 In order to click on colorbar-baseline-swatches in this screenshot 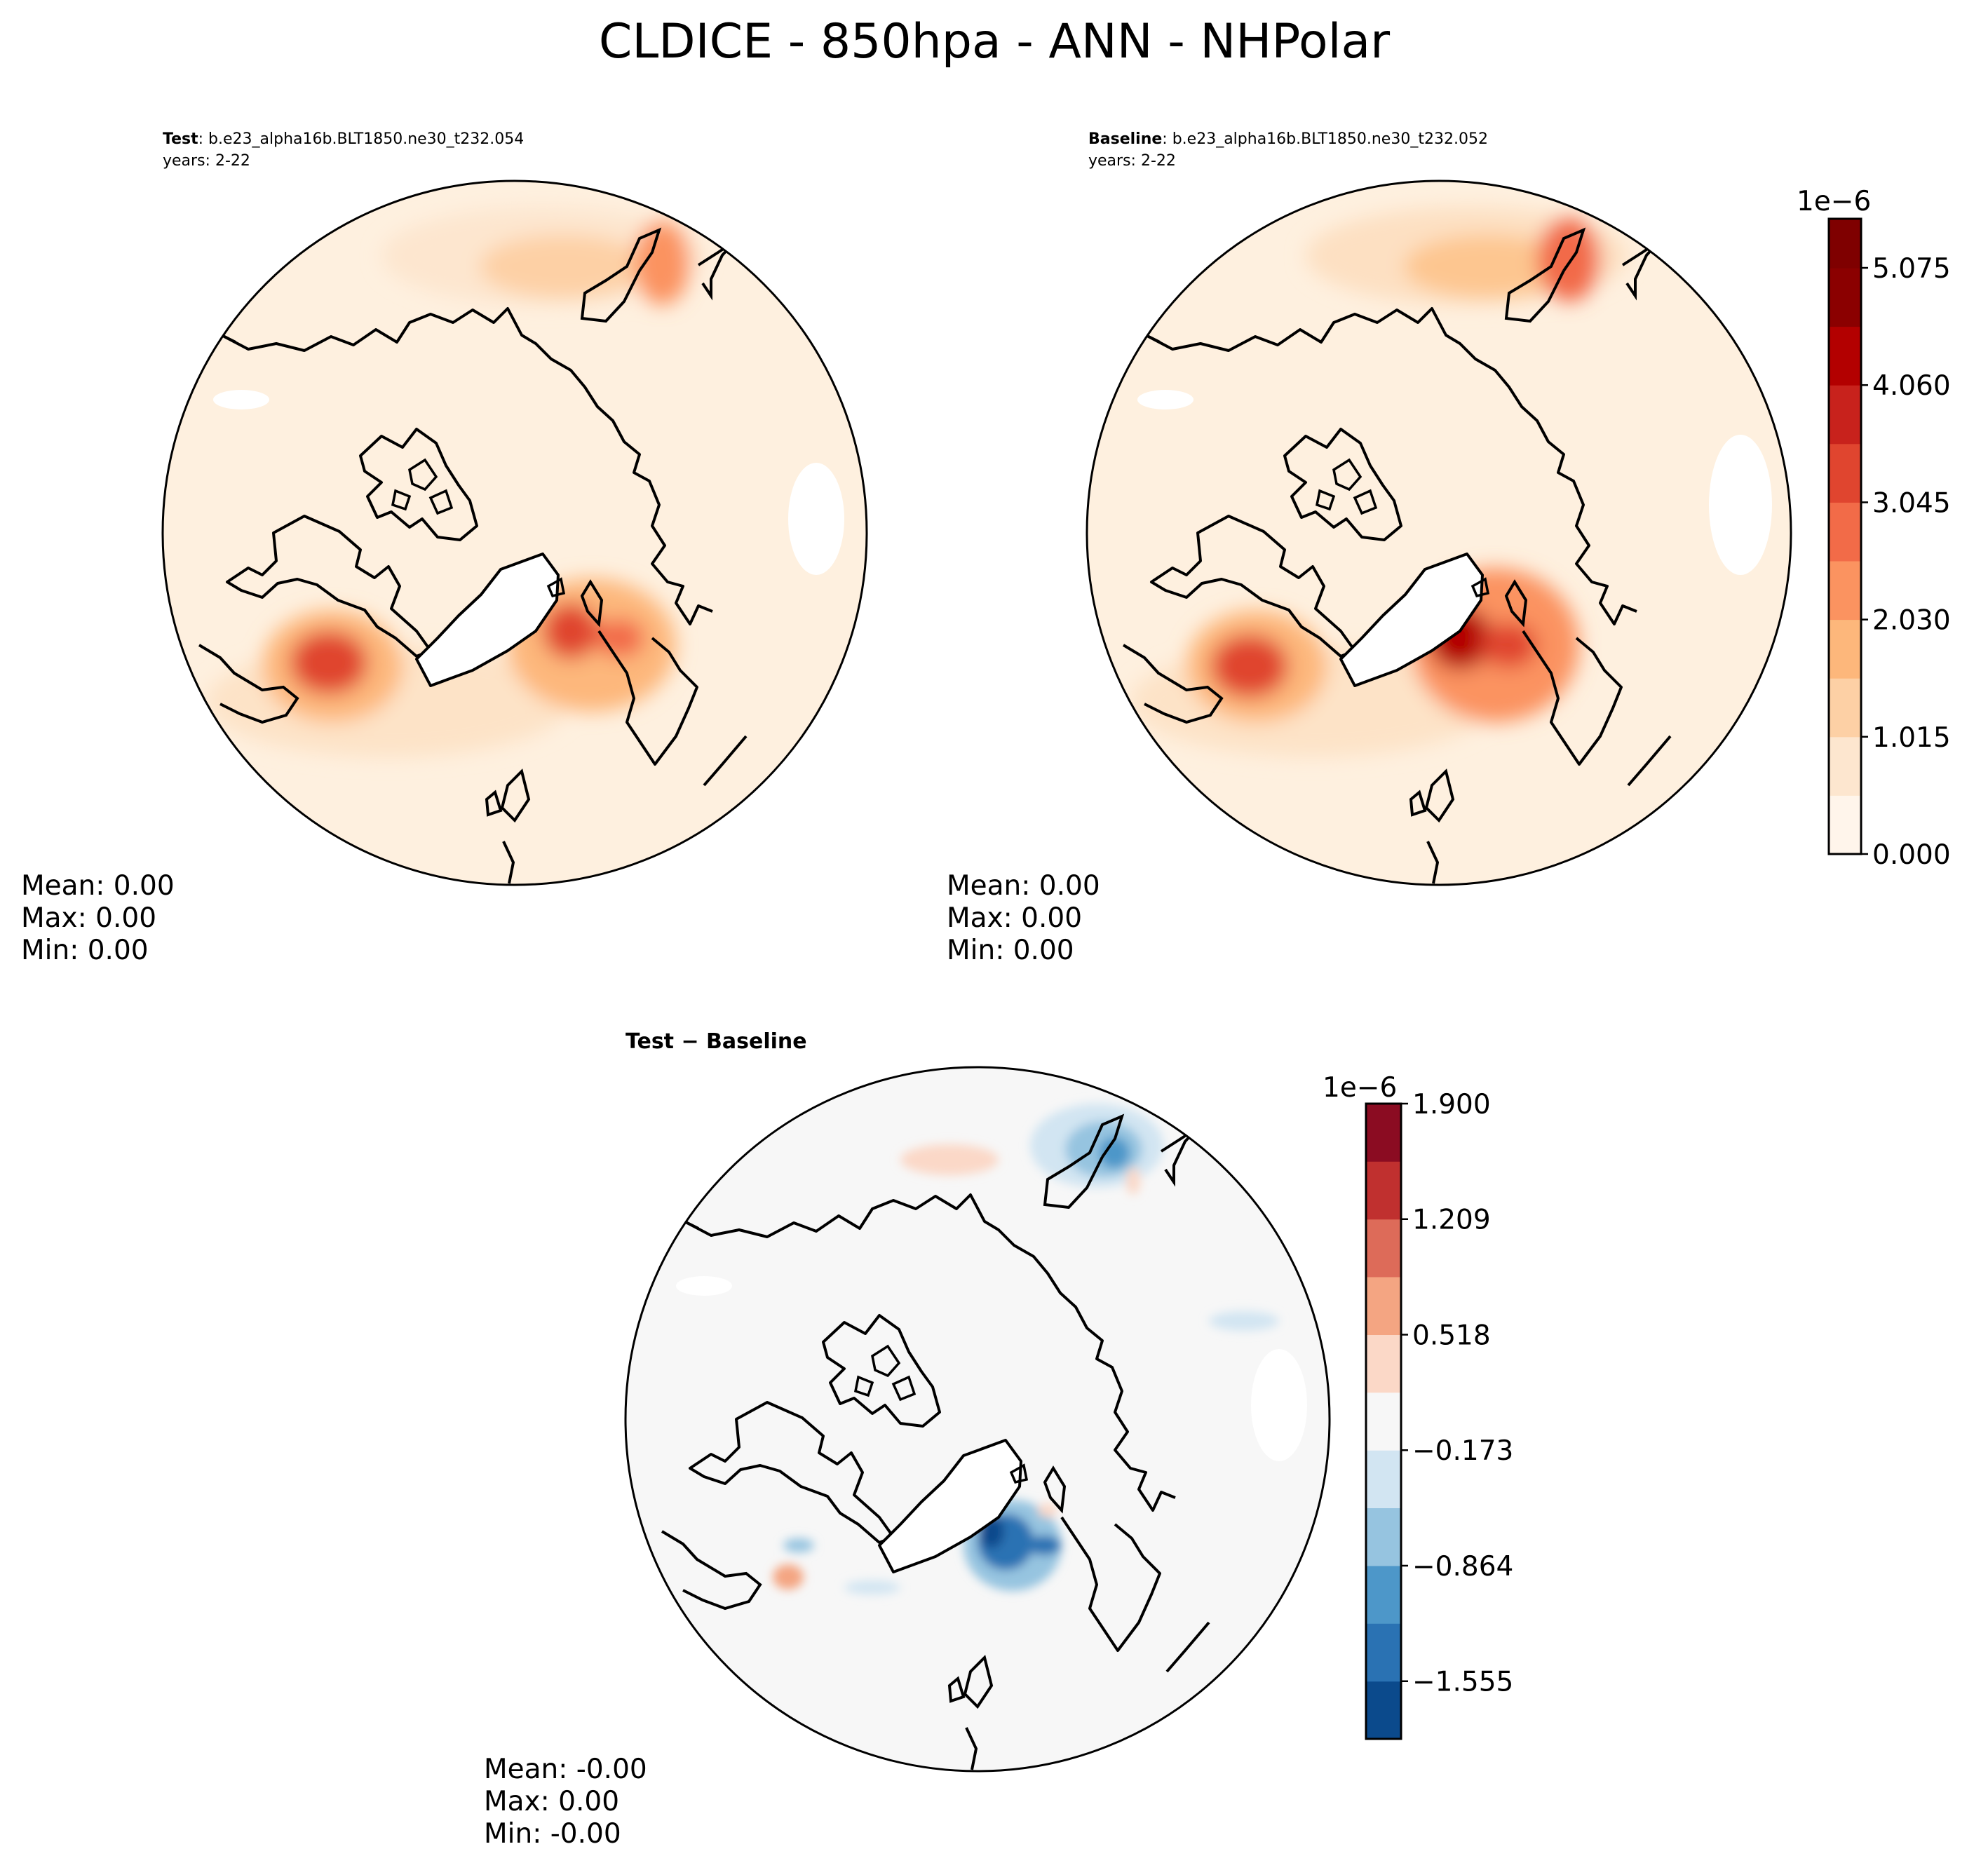, I will do `click(1845, 537)`.